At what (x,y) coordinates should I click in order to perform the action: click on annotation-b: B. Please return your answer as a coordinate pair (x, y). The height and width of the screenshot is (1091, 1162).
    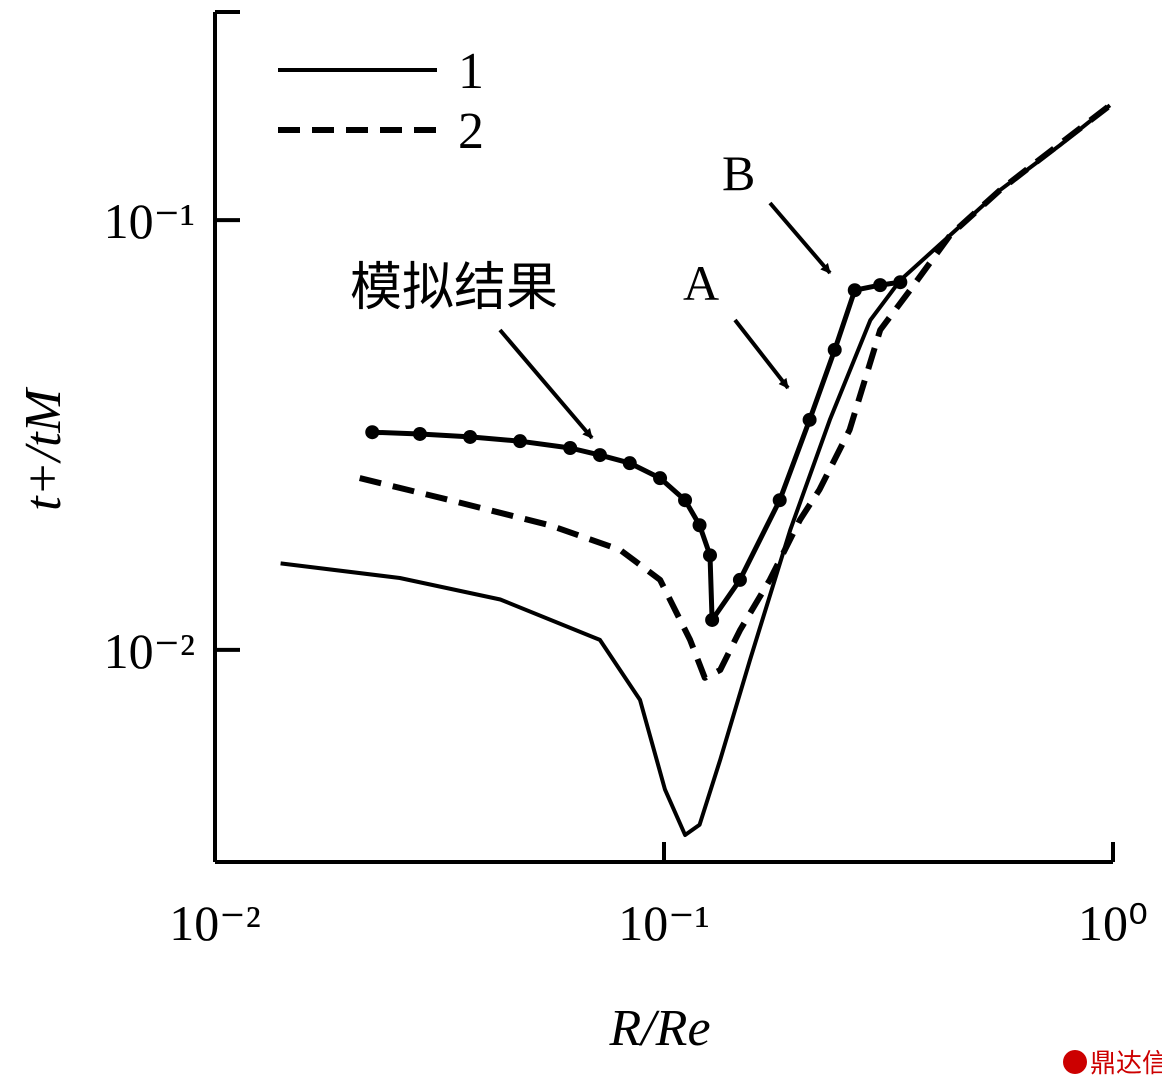
    Looking at the image, I should click on (738, 173).